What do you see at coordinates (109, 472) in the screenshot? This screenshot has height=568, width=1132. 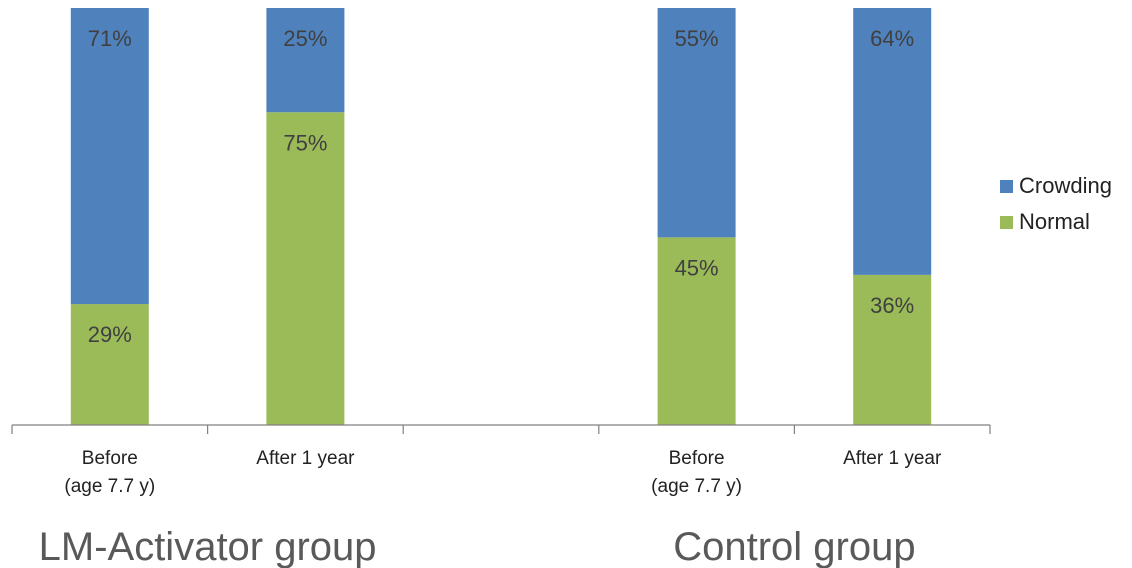 I see `x-tick-label-0: Before (age 7.7 y)` at bounding box center [109, 472].